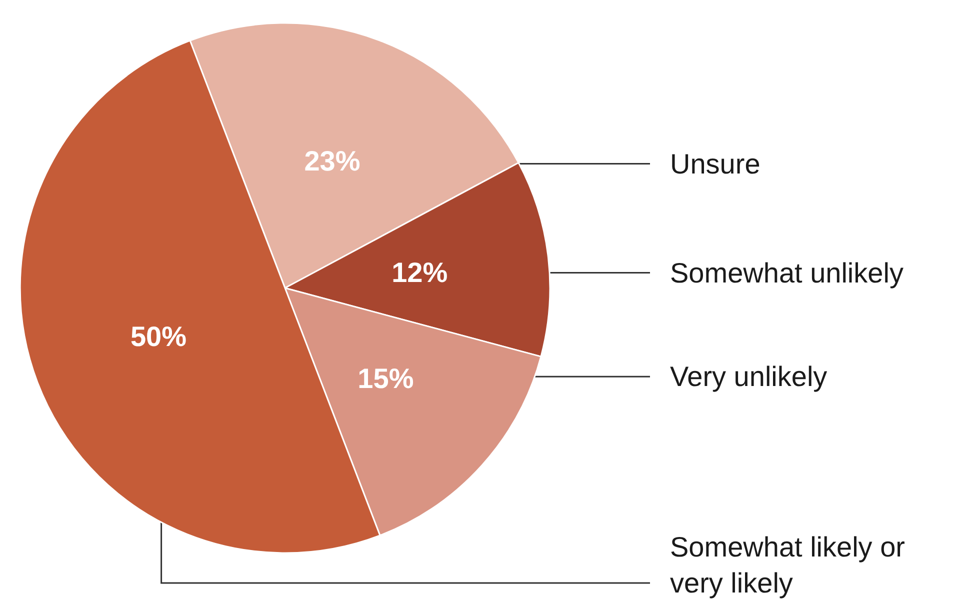 The width and height of the screenshot is (953, 603). Describe the element at coordinates (158, 336) in the screenshot. I see `data-label: 50%` at that location.